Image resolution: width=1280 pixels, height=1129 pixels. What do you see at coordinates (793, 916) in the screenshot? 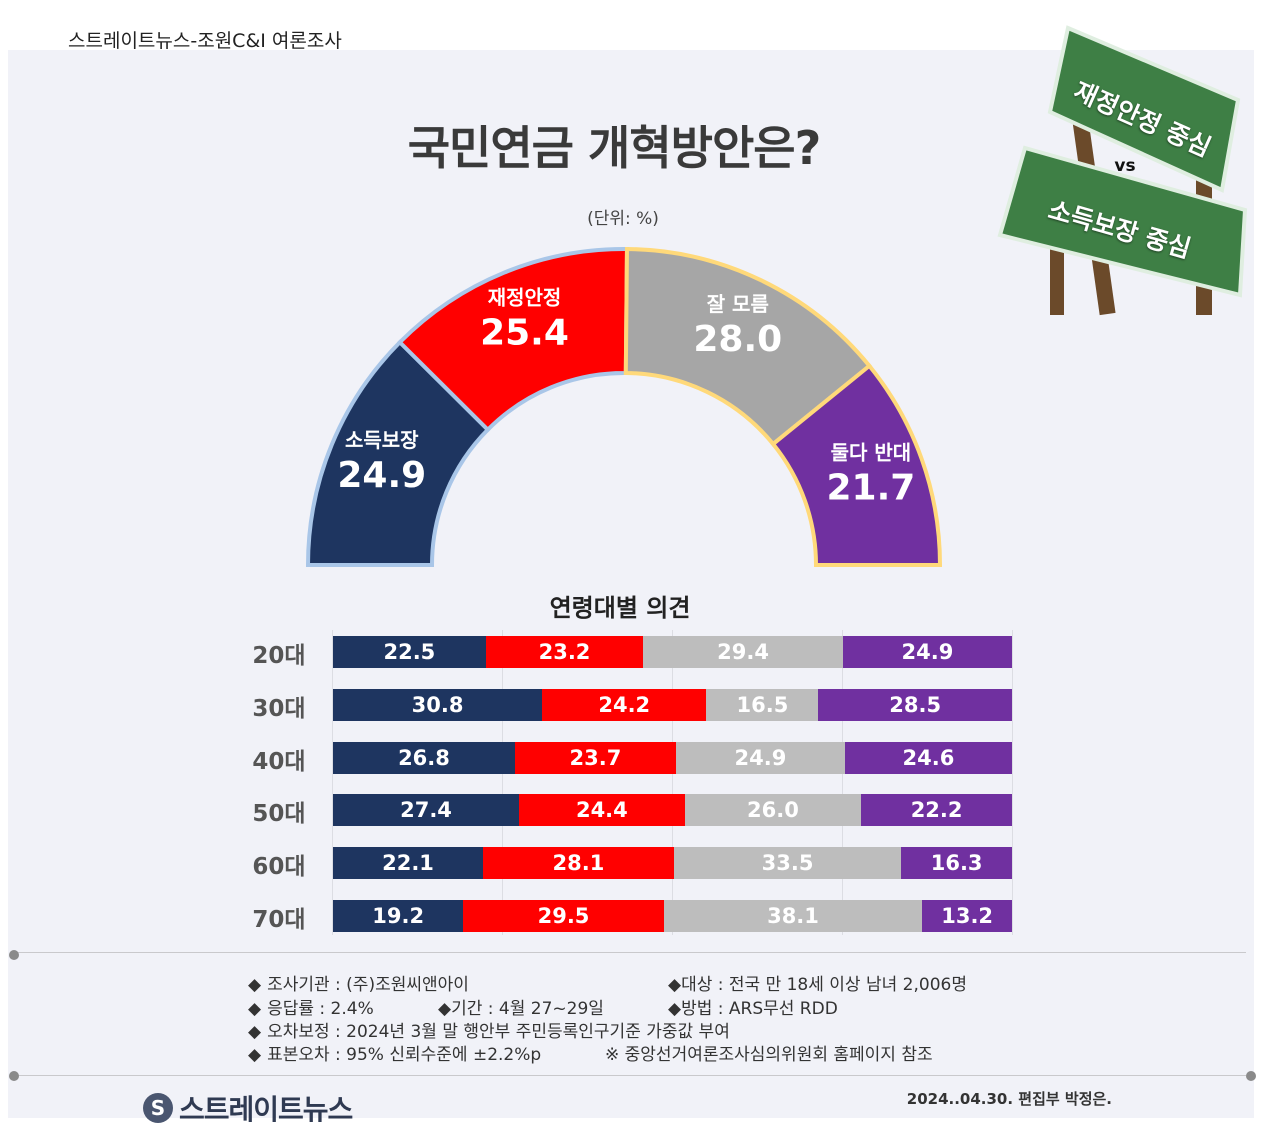
I see `bar-seg-moreum: 38.1` at bounding box center [793, 916].